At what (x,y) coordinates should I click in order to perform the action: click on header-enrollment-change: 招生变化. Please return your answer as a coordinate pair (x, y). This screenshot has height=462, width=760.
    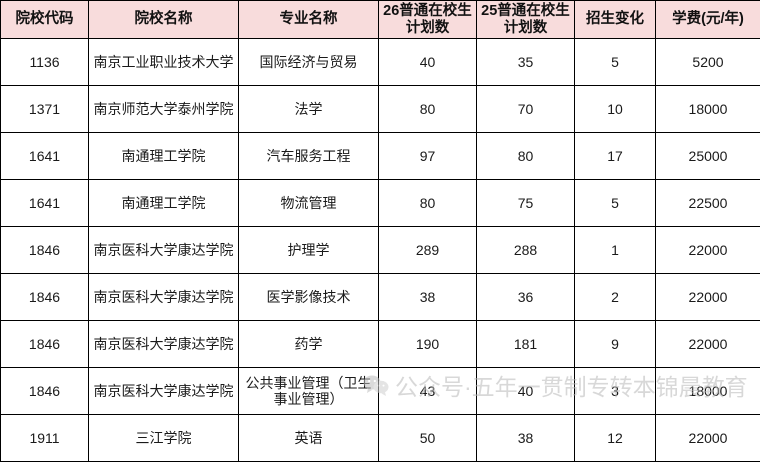
    Looking at the image, I should click on (615, 20).